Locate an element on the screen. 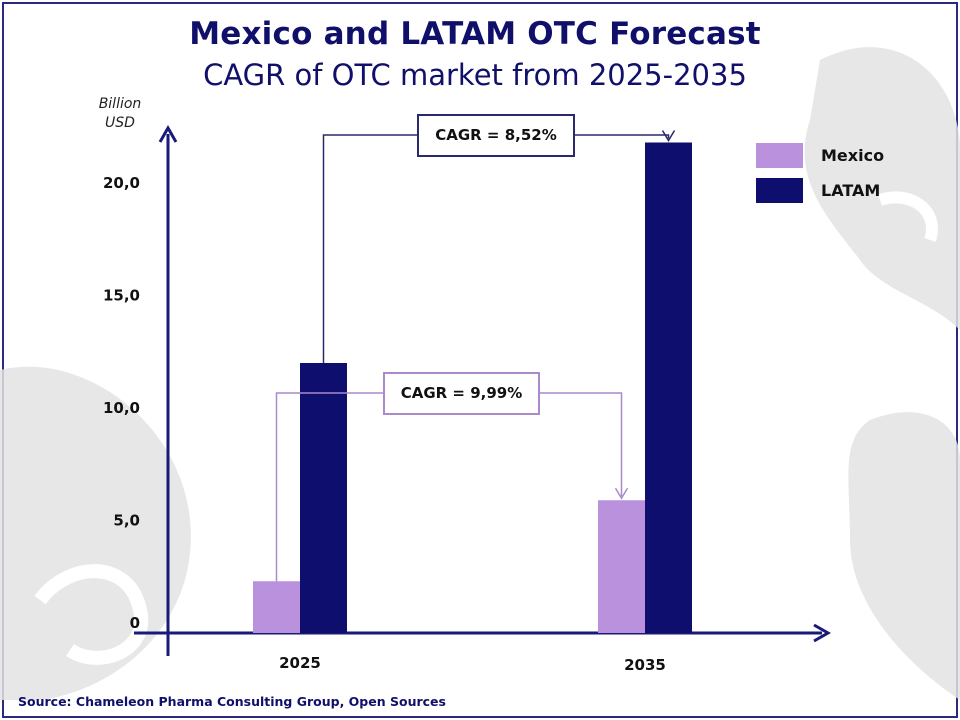 Image resolution: width=960 pixels, height=720 pixels. y-tick-label: 0 is located at coordinates (135, 623).